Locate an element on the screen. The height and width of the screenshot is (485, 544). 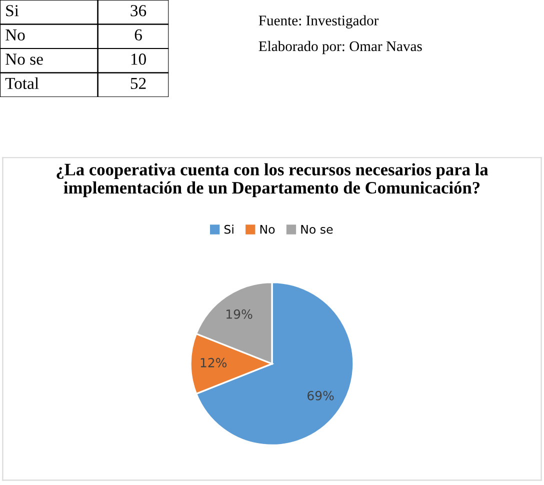
data-label: 19% is located at coordinates (239, 314).